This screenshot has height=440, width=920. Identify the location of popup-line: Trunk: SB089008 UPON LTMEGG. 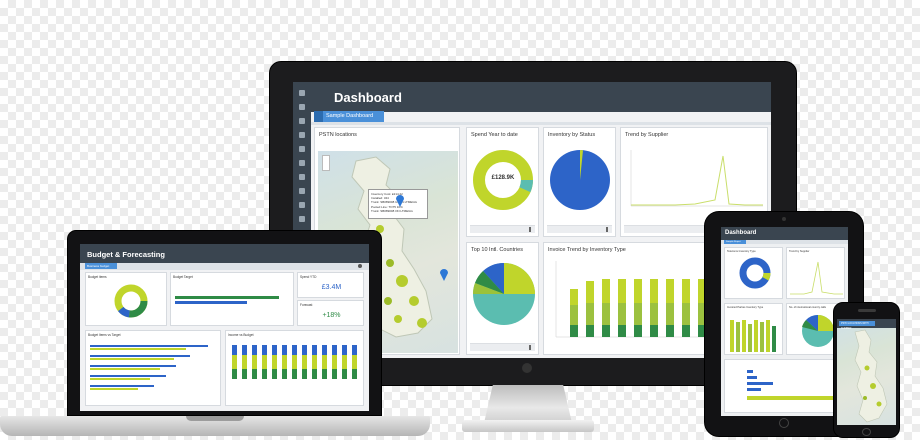
(394, 202).